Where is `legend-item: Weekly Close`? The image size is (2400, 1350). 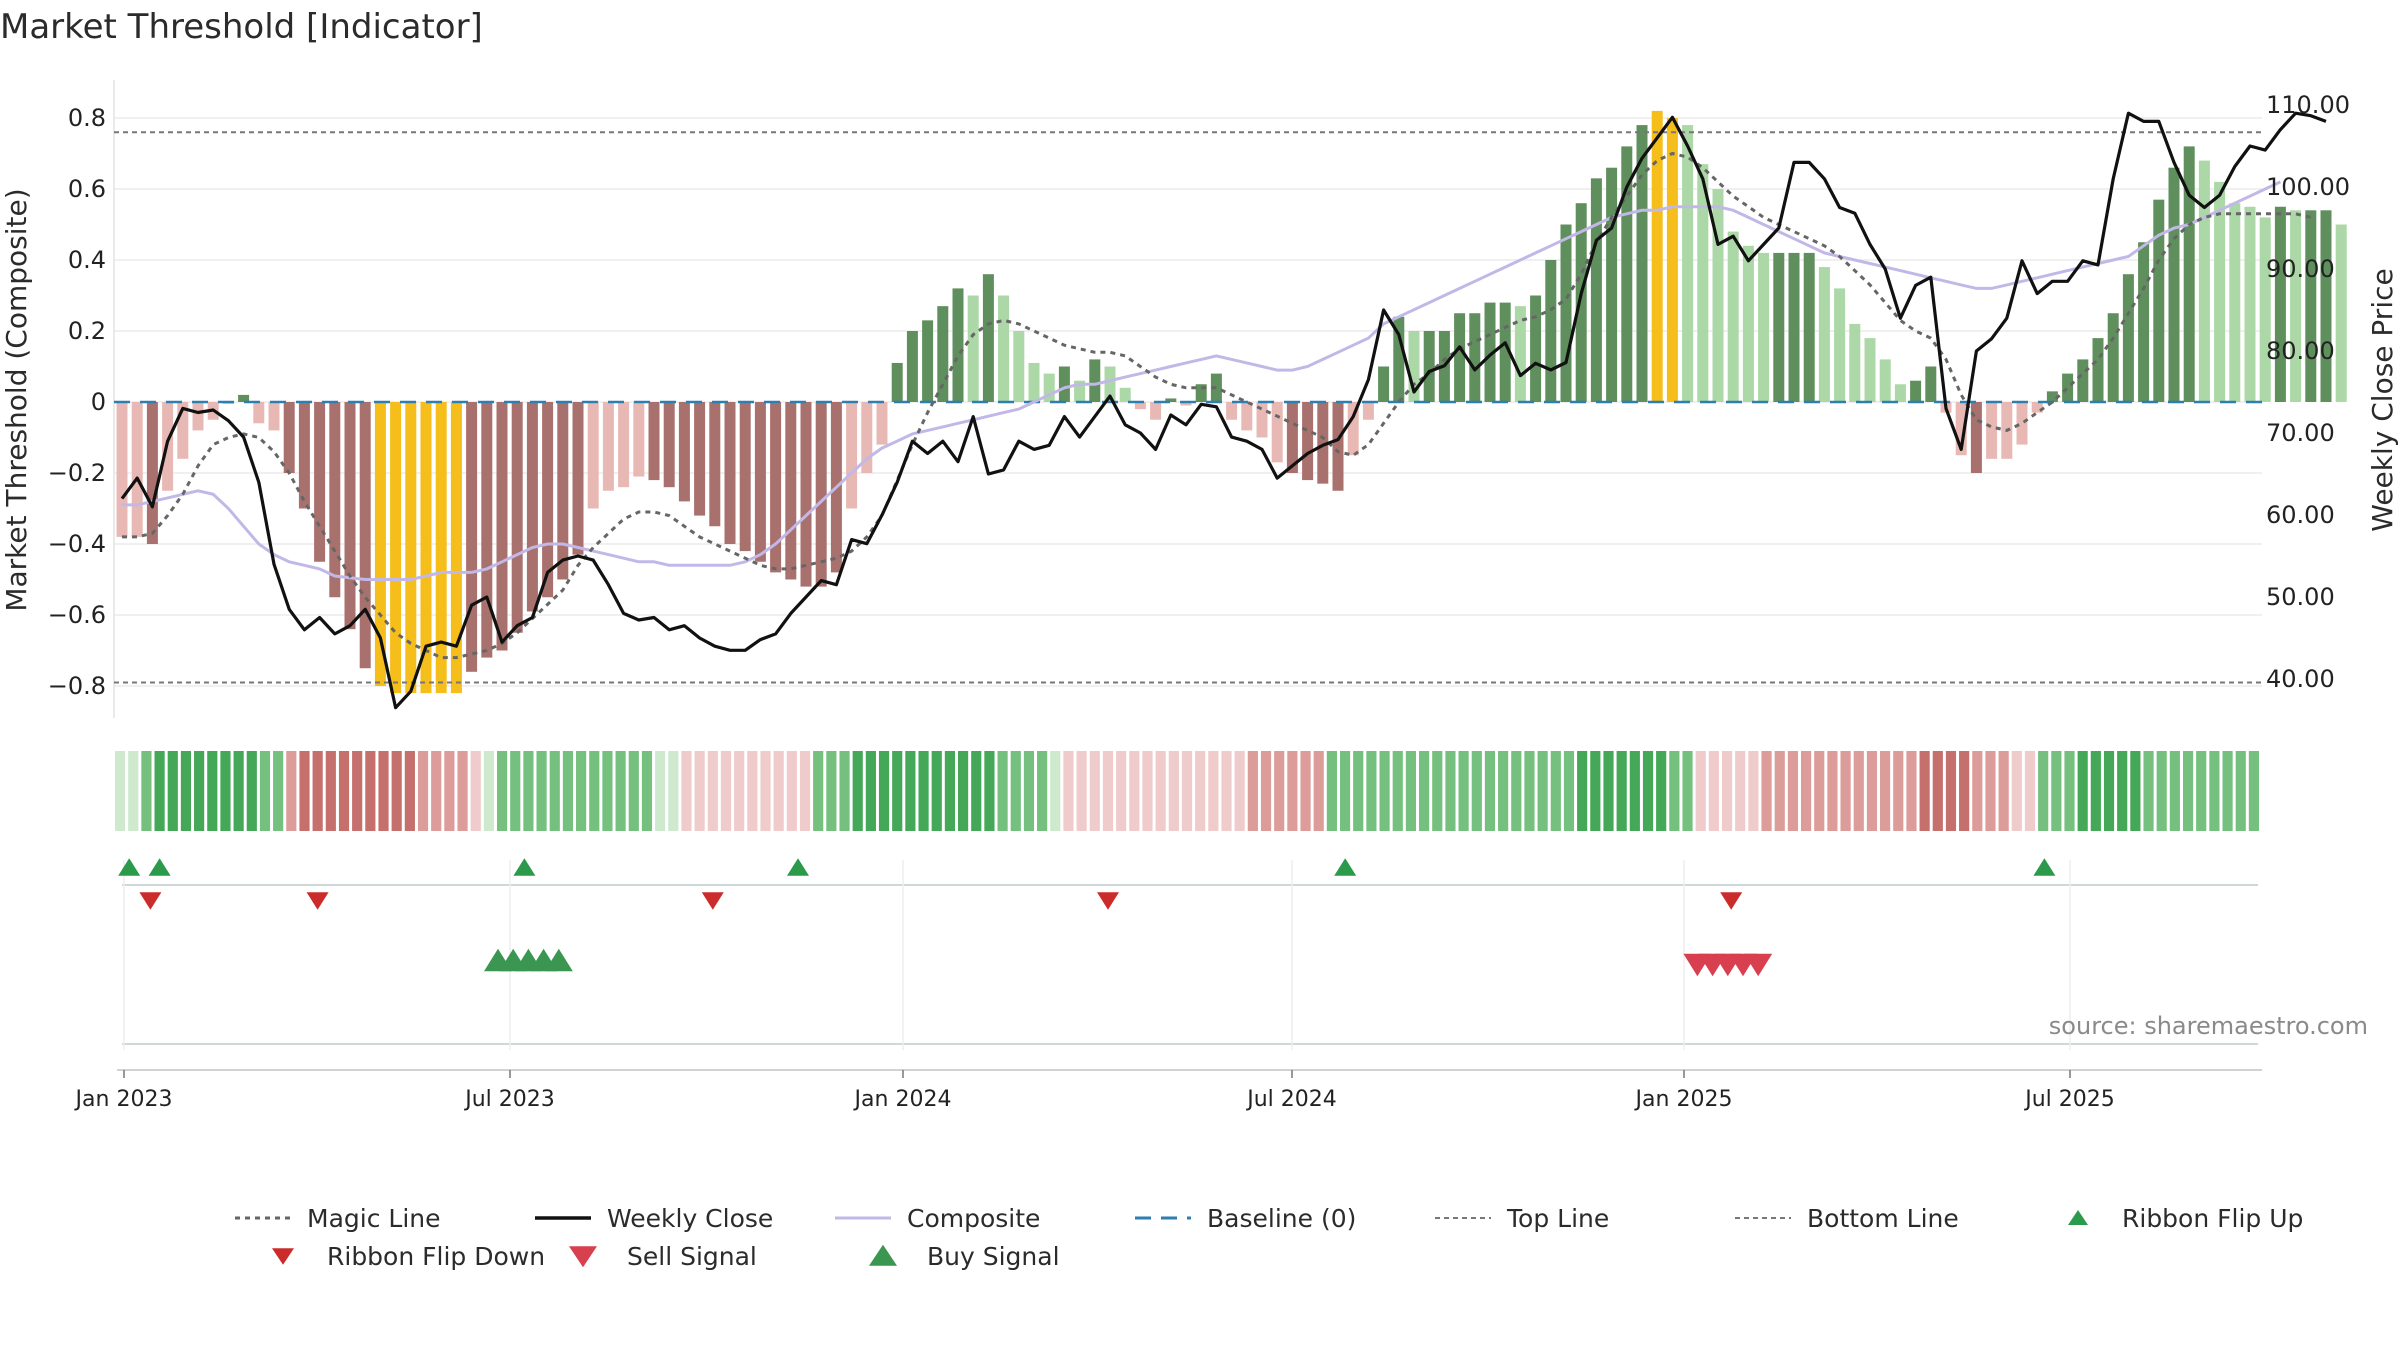
legend-item: Weekly Close is located at coordinates (654, 1218).